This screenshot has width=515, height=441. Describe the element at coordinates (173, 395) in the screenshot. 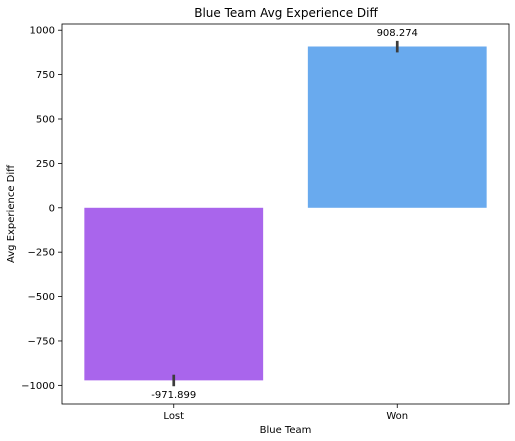

I see `data-label-lost: -971.899` at that location.